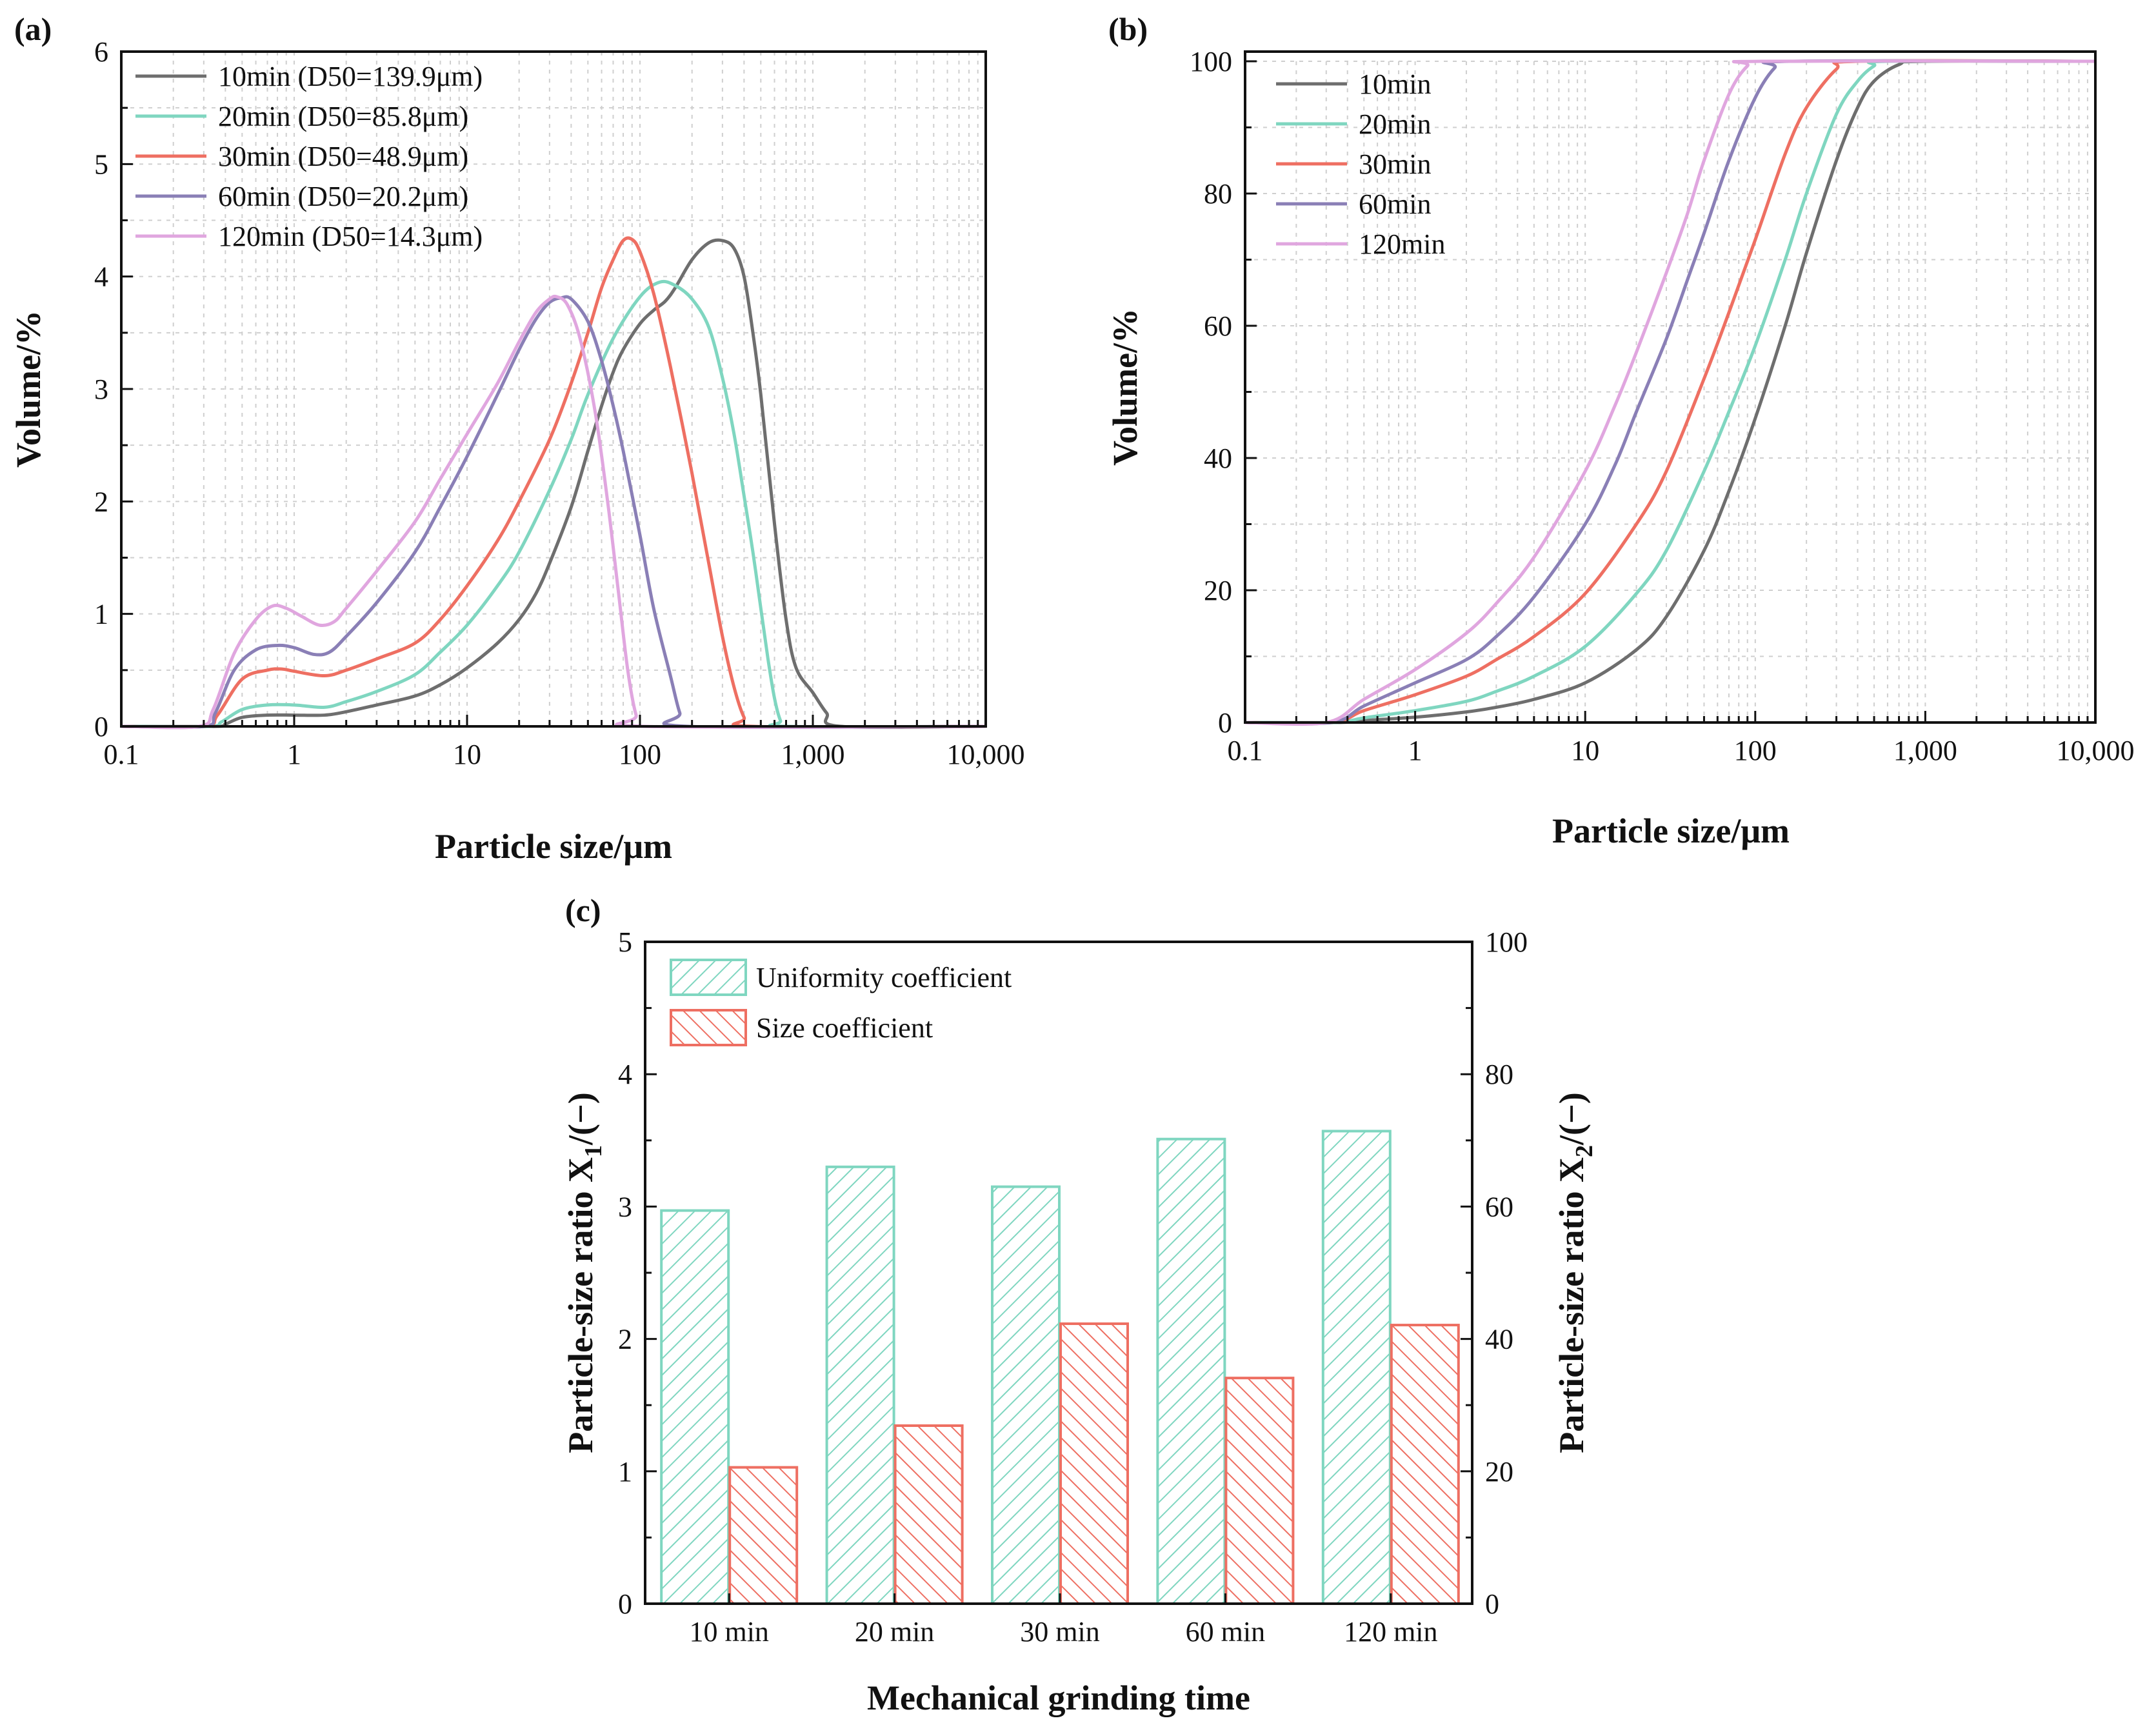  Describe the element at coordinates (1671, 831) in the screenshot. I see `chart-b-xlabel: Particle size/μm` at that location.